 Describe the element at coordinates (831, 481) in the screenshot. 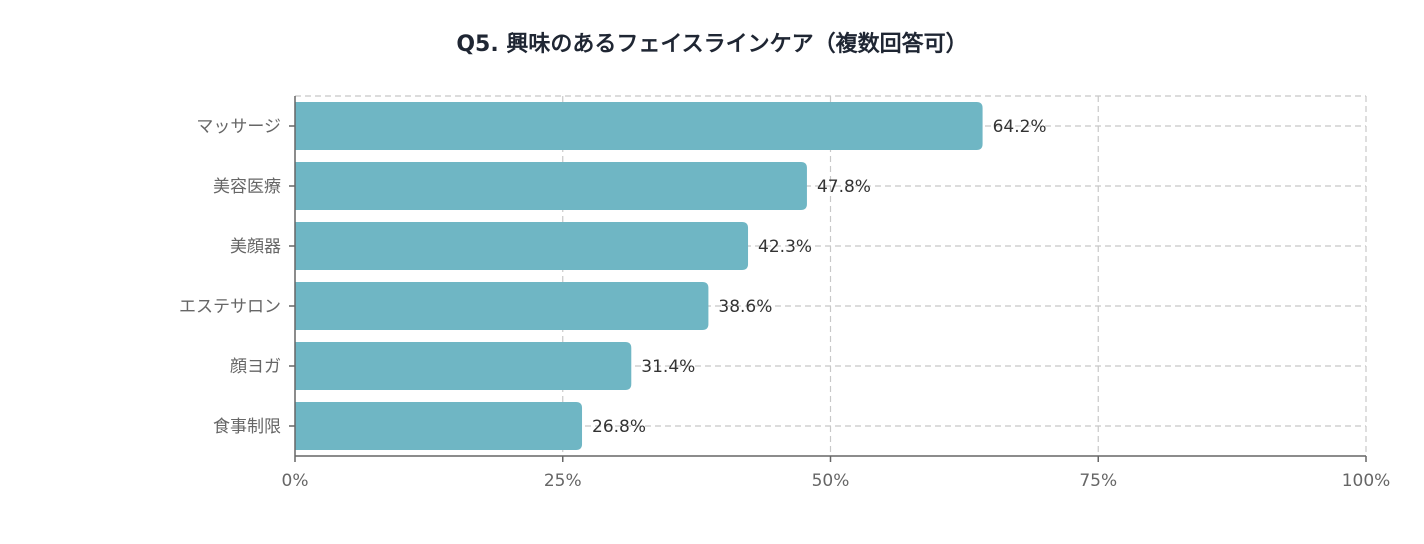

I see `x-tick-label: 50%` at that location.